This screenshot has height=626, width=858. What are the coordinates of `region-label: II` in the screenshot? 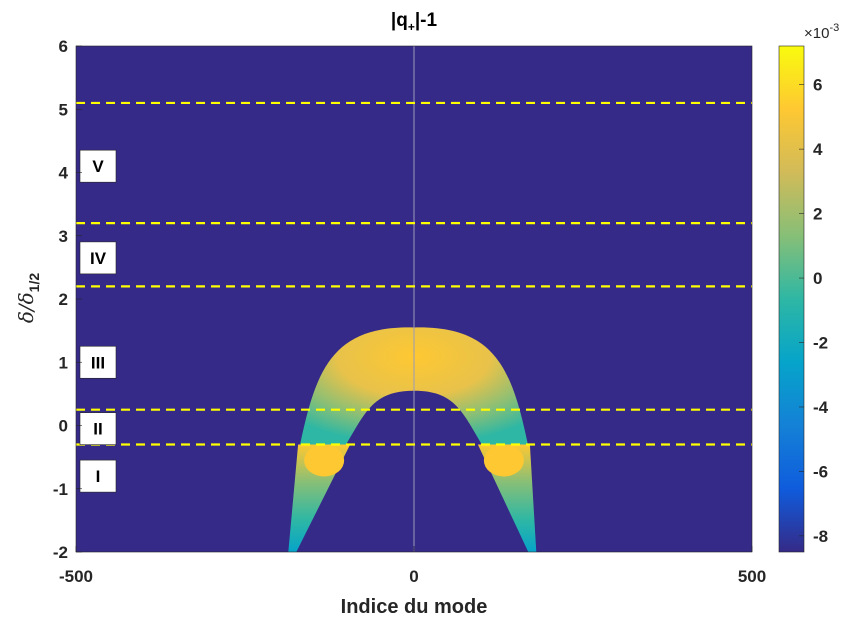 It's located at (98, 428).